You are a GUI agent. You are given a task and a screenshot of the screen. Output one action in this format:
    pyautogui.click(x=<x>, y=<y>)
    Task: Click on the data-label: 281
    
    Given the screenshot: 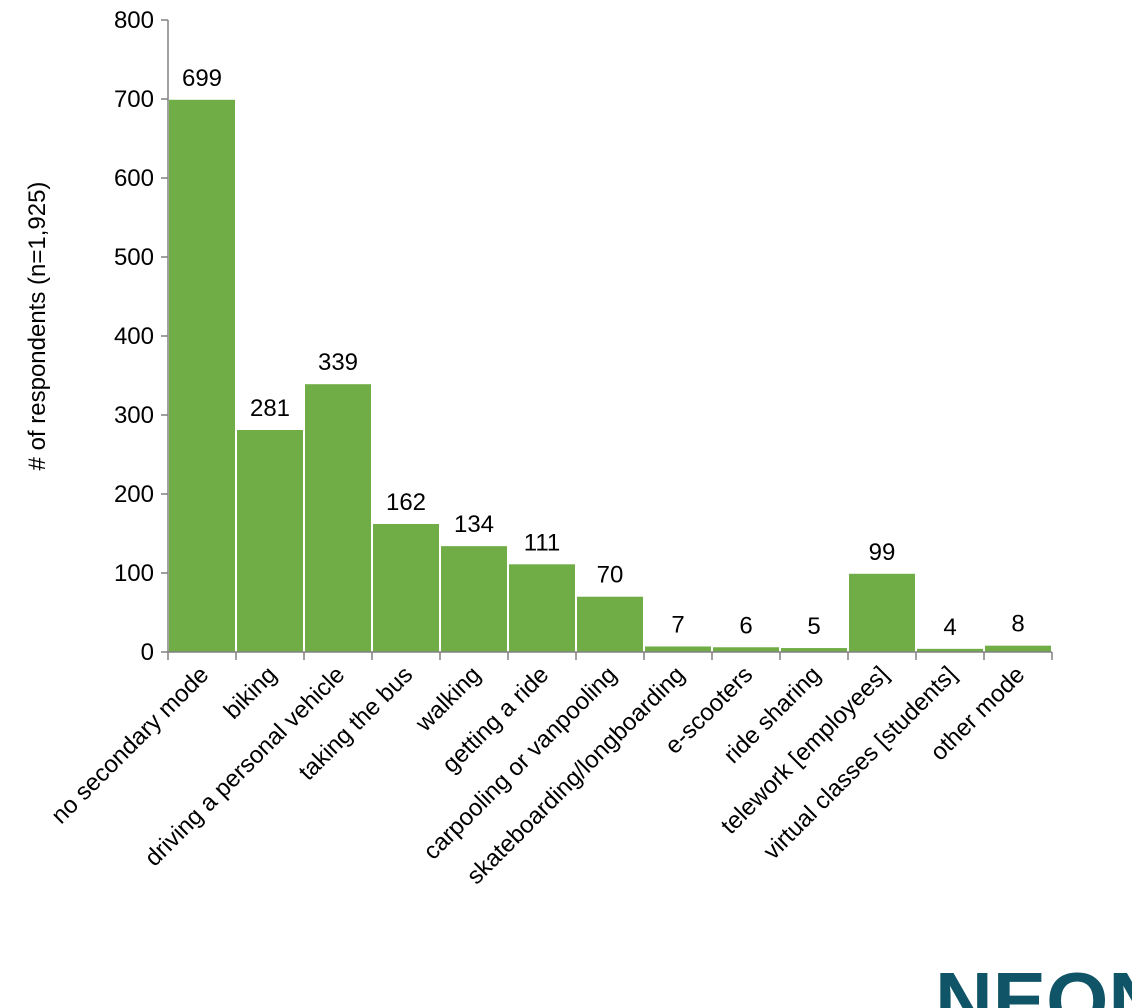 What is the action you would take?
    pyautogui.click(x=270, y=408)
    